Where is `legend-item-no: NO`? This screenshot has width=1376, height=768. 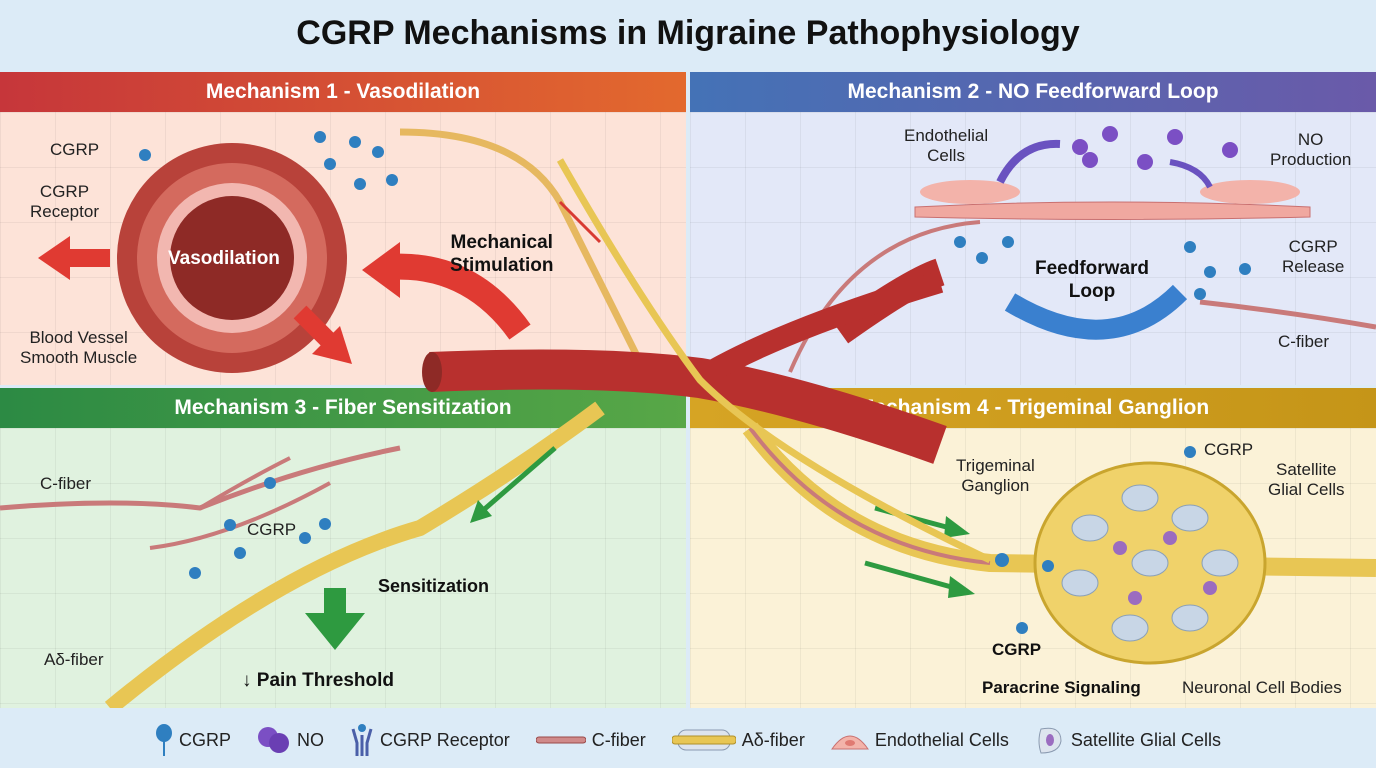 legend-item-no: NO is located at coordinates (290, 740).